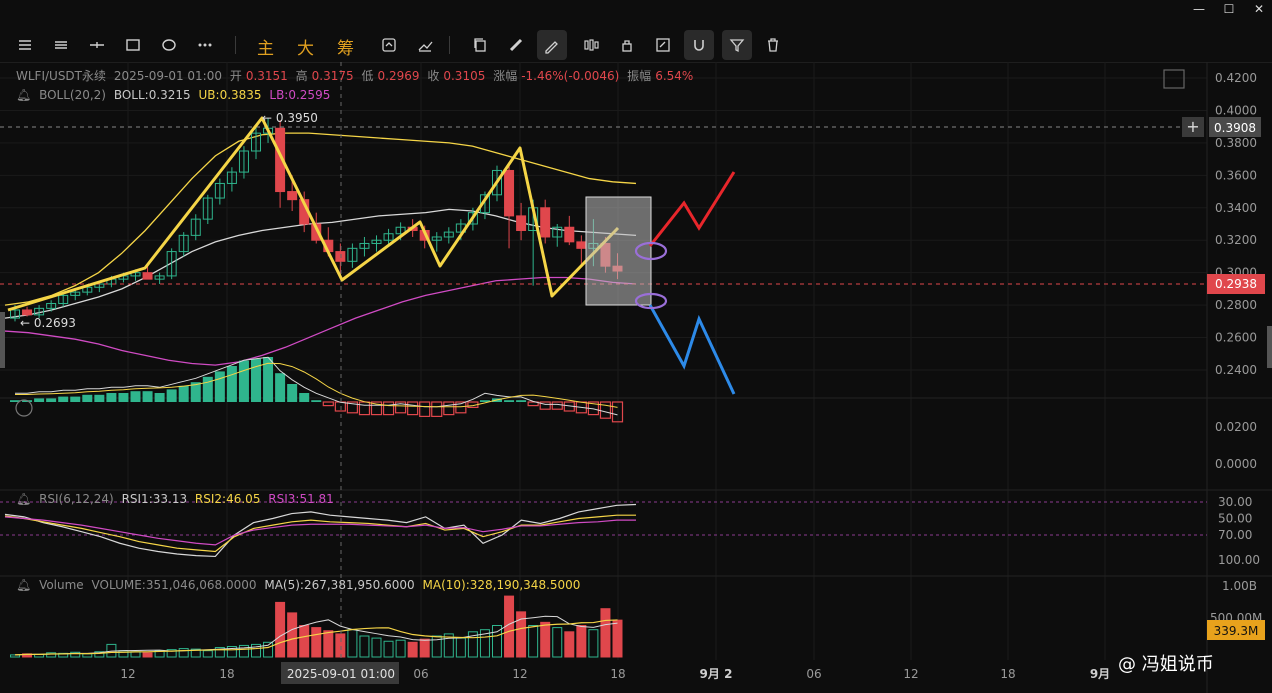 This screenshot has height=693, width=1272. I want to click on open-value: 0.3151, so click(266, 76).